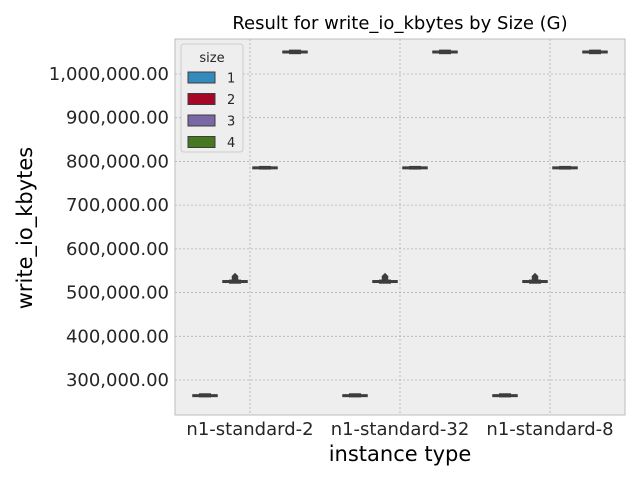 The height and width of the screenshot is (480, 640). What do you see at coordinates (117, 293) in the screenshot?
I see `y-tick-label: 500,000.00` at bounding box center [117, 293].